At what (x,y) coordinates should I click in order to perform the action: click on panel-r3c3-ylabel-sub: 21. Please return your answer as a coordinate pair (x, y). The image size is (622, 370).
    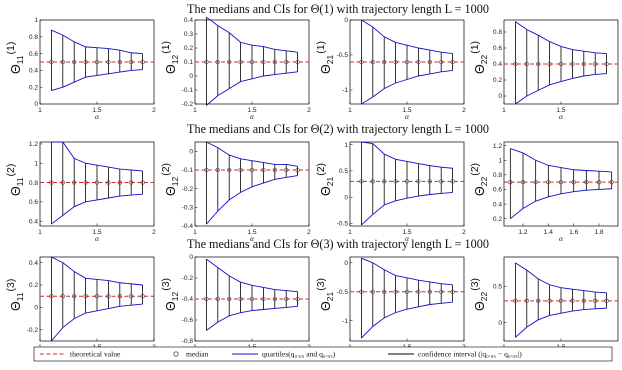
    Looking at the image, I should click on (330, 297).